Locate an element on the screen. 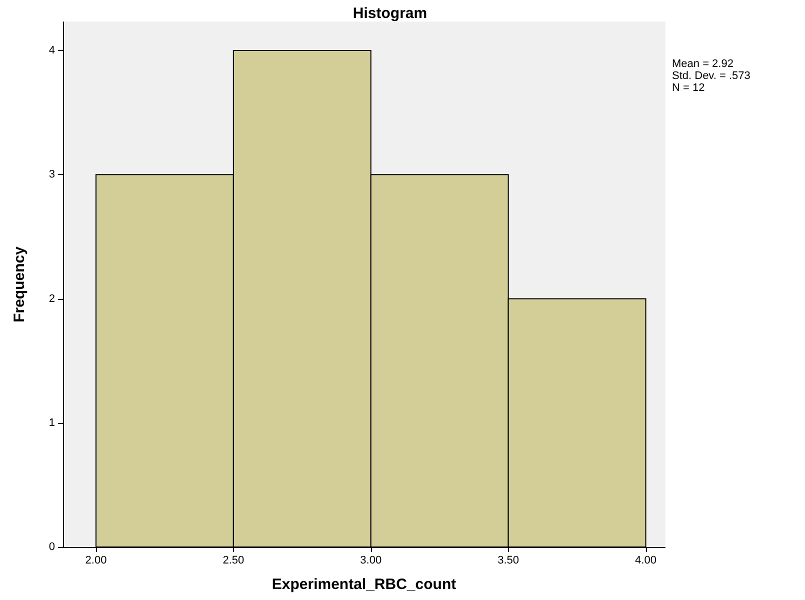  y-axis-title: Frequency is located at coordinates (19, 284).